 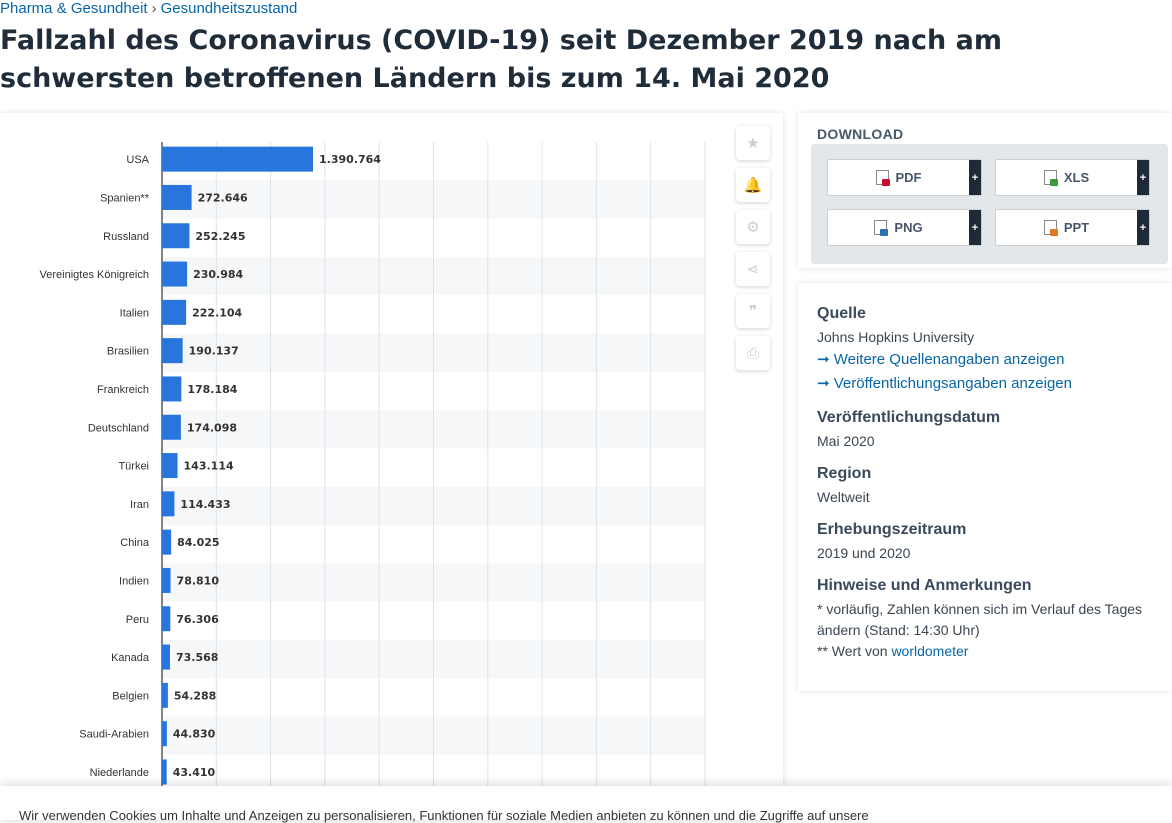 I want to click on period-heading: Erhebungszeitraum, so click(x=892, y=529).